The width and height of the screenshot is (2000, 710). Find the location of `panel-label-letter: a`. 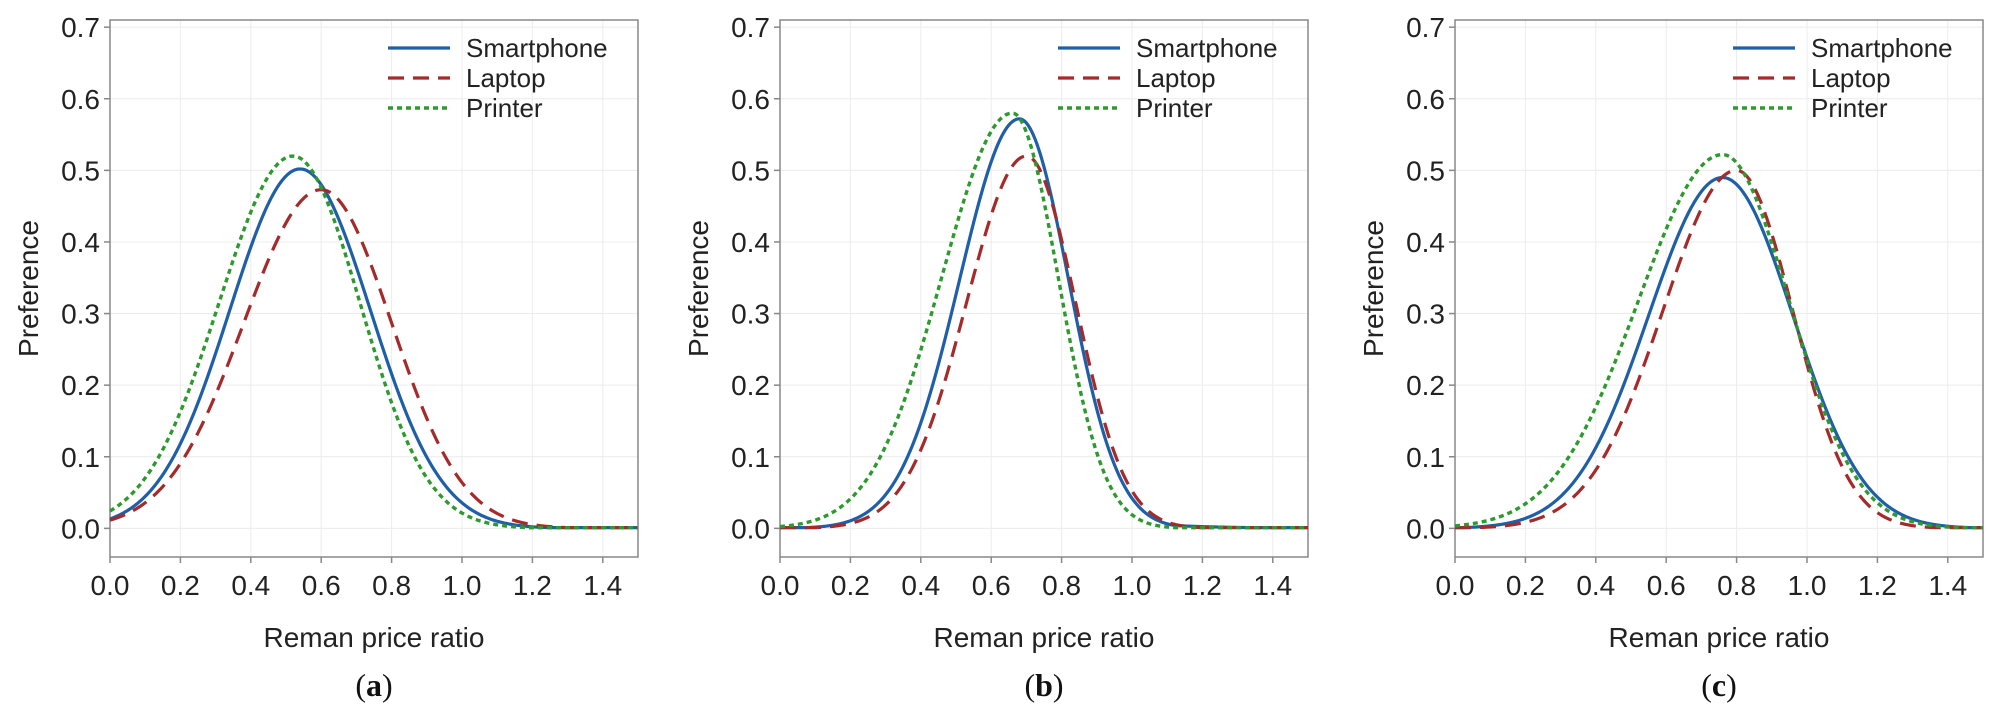

panel-label-letter: a is located at coordinates (374, 685).